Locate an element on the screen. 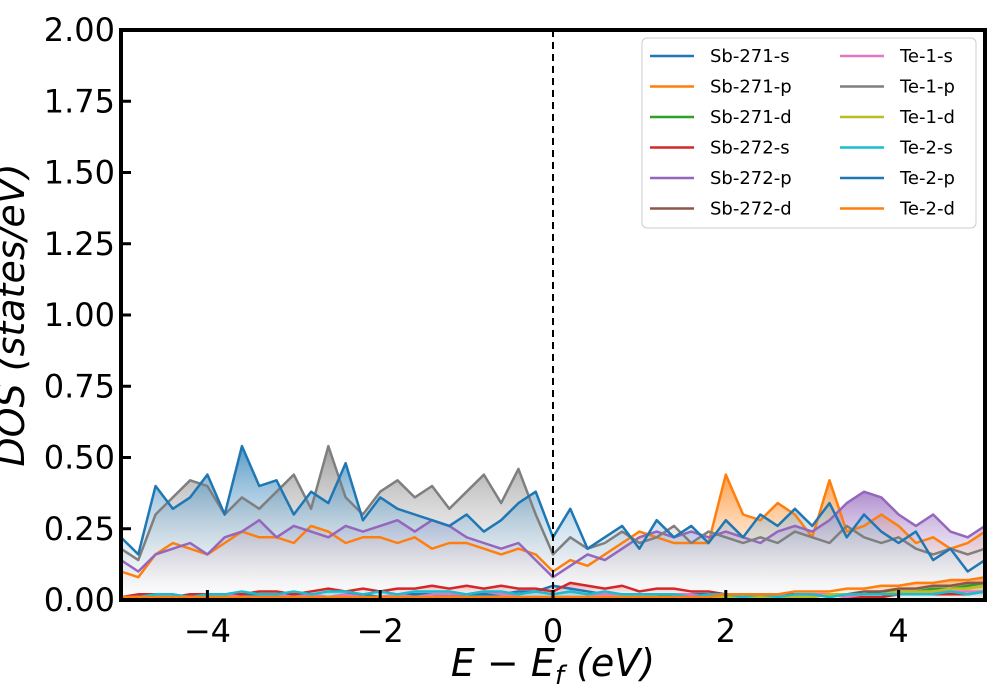 Image resolution: width=1000 pixels, height=700 pixels. x-tick-label: 4 is located at coordinates (898, 631).